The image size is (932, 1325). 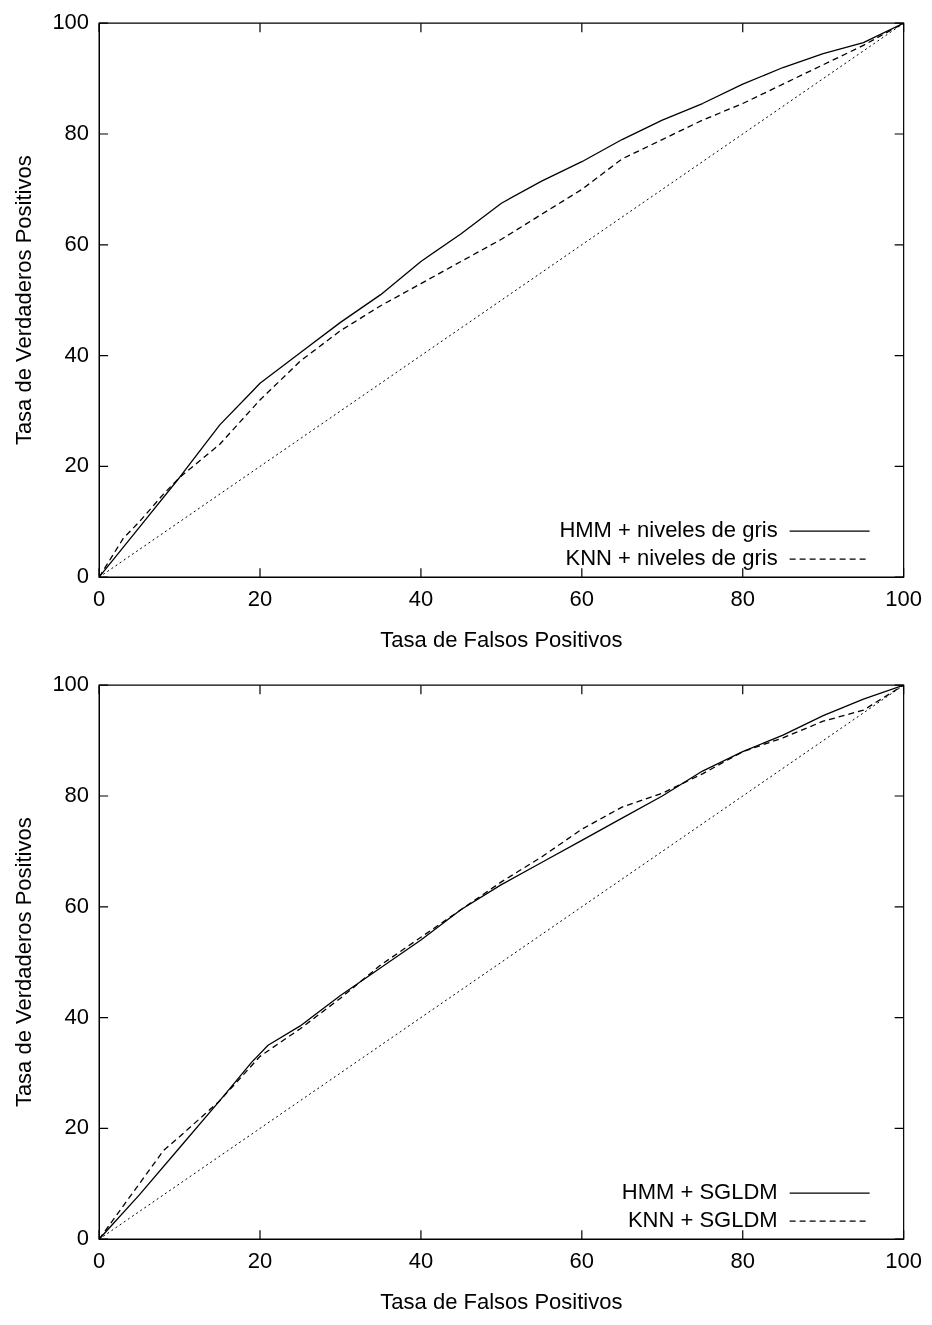 I want to click on legend-label: KNN + SGLDM, so click(x=702, y=1220).